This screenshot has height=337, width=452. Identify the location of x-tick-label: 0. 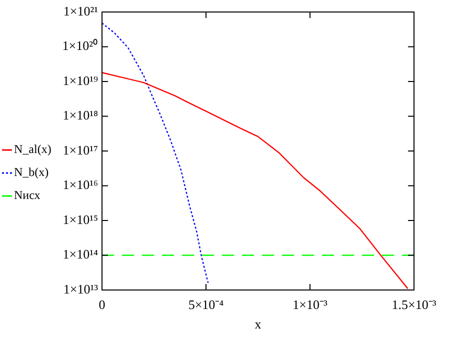
(102, 304).